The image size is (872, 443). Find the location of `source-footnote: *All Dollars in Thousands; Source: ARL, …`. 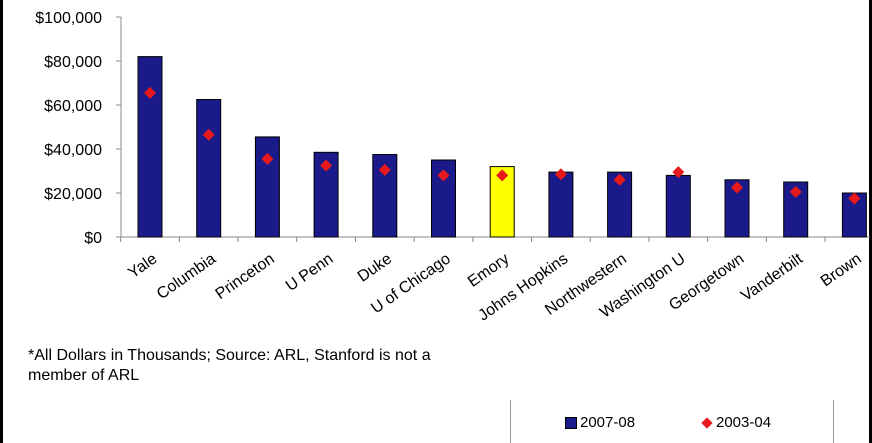

source-footnote: *All Dollars in Thousands; Source: ARL, … is located at coordinates (229, 365).